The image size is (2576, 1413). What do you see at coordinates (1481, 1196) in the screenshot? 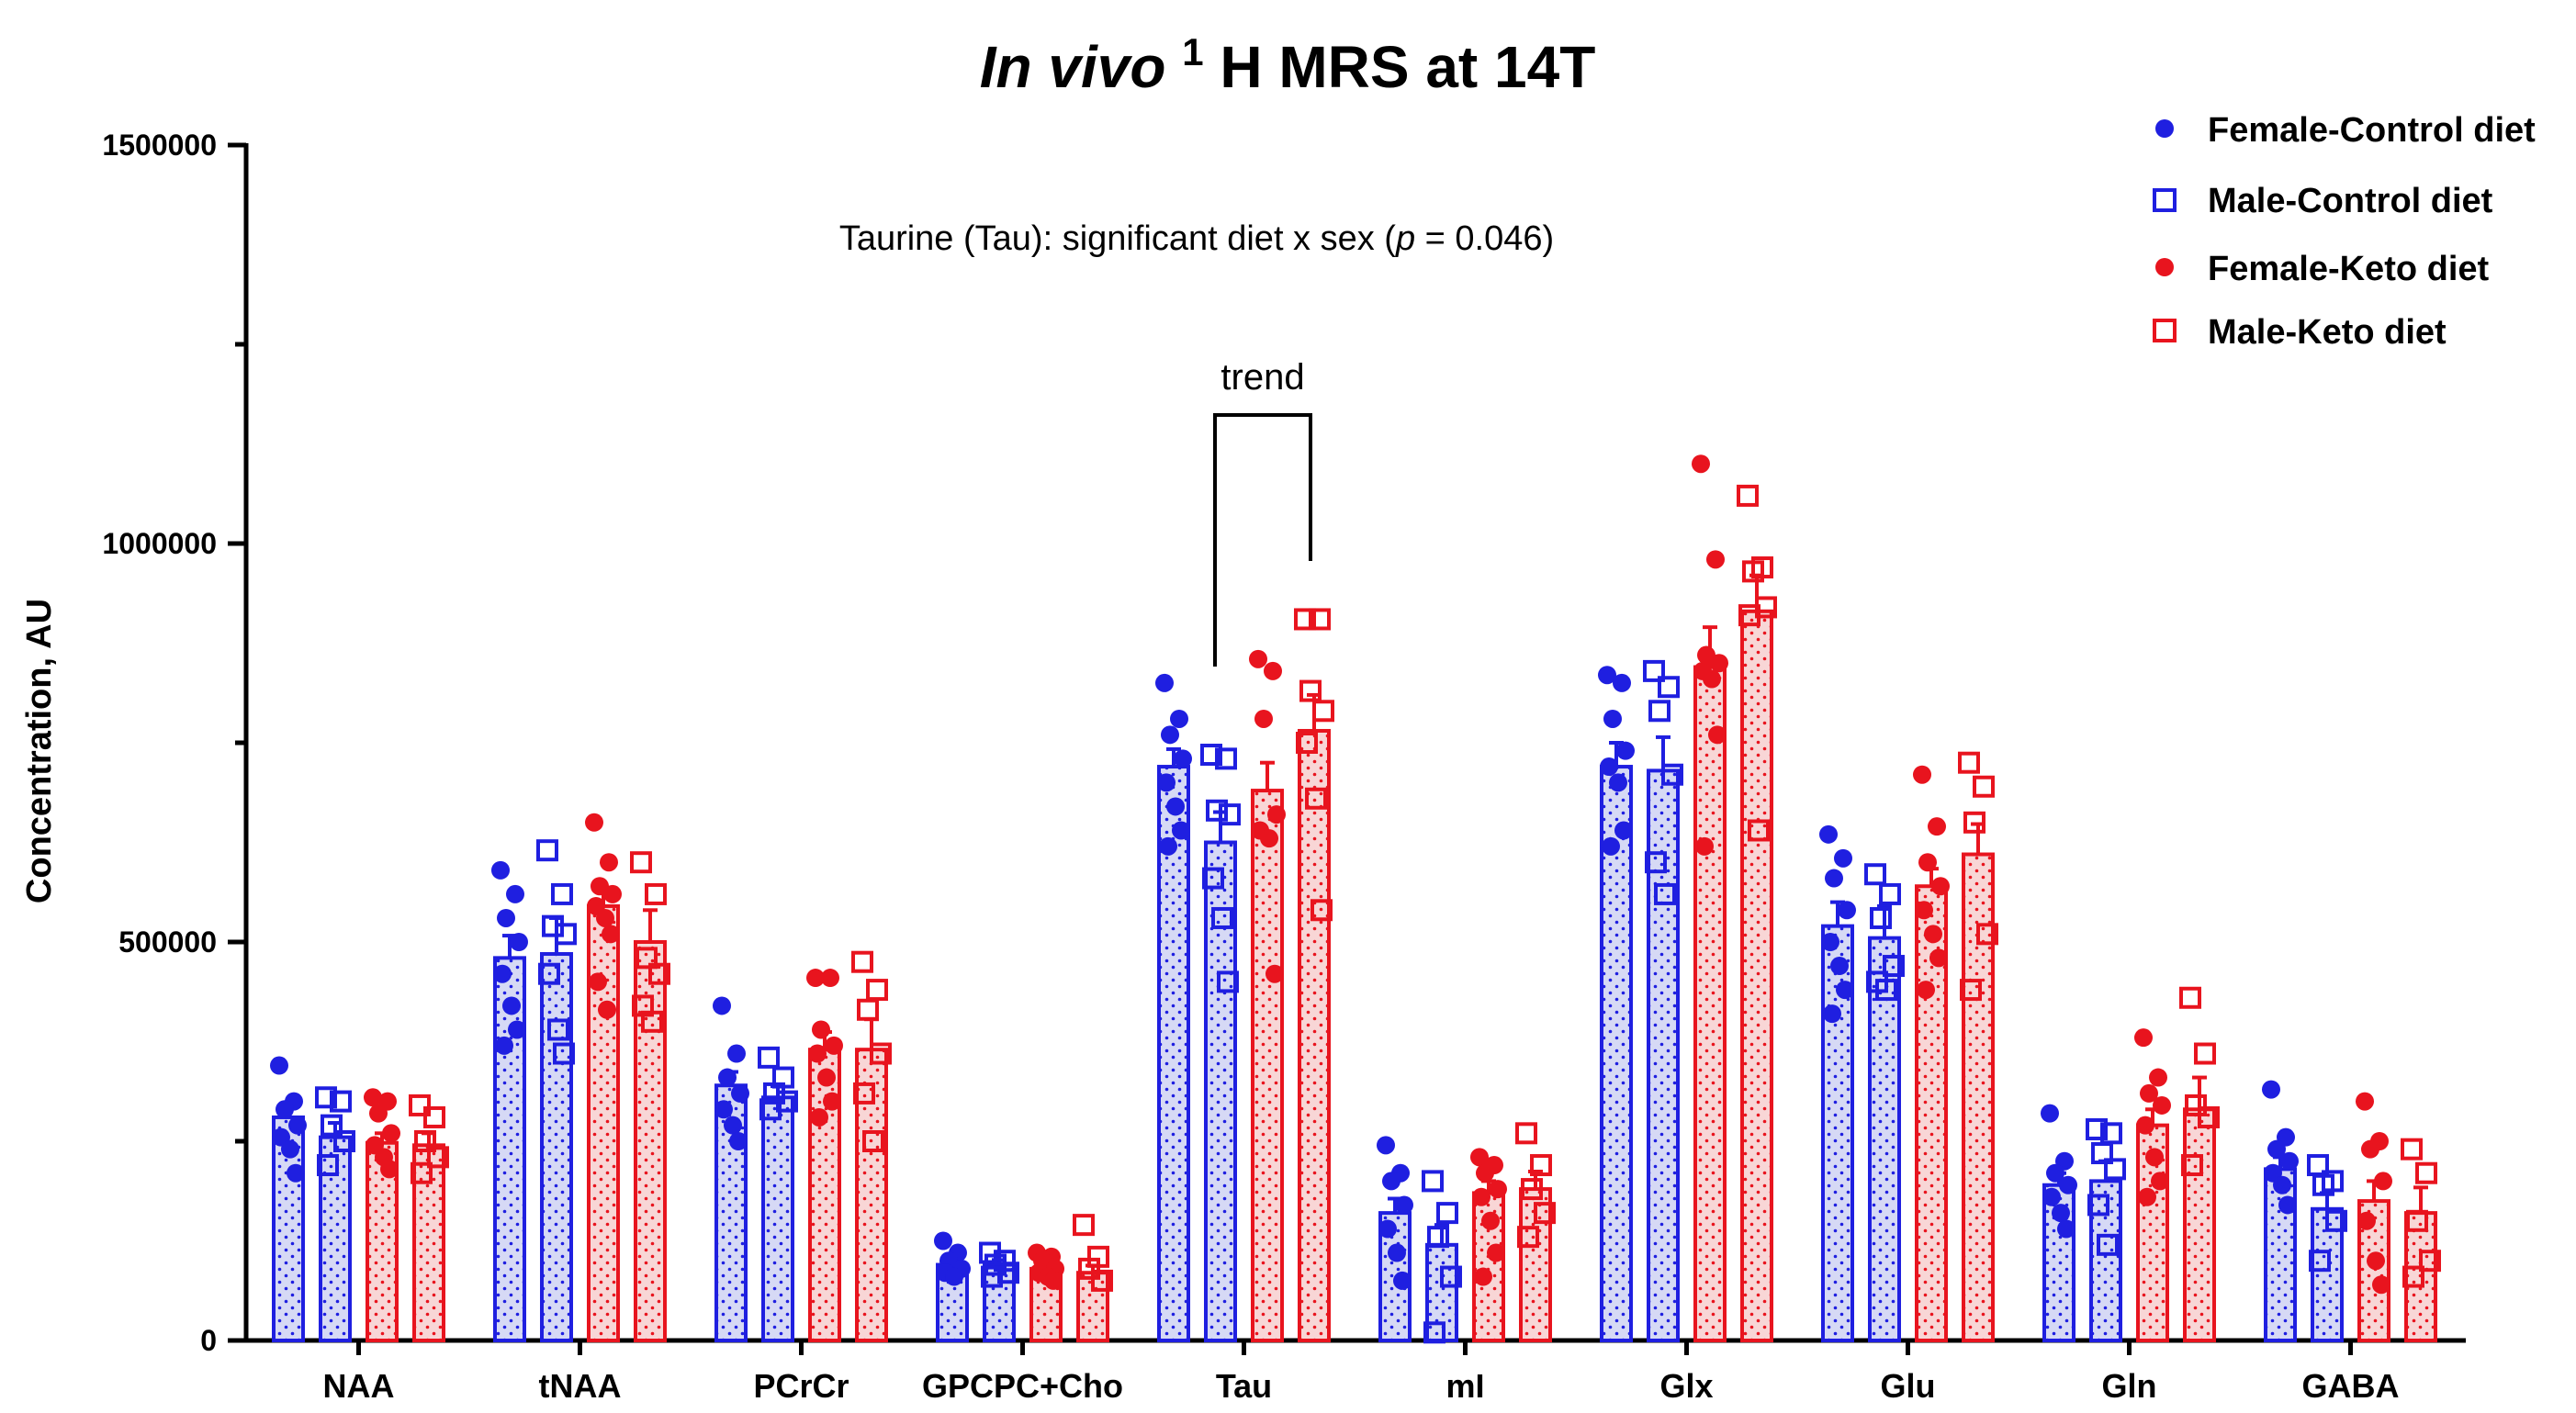
I see `point-mi-female-keto-diet` at bounding box center [1481, 1196].